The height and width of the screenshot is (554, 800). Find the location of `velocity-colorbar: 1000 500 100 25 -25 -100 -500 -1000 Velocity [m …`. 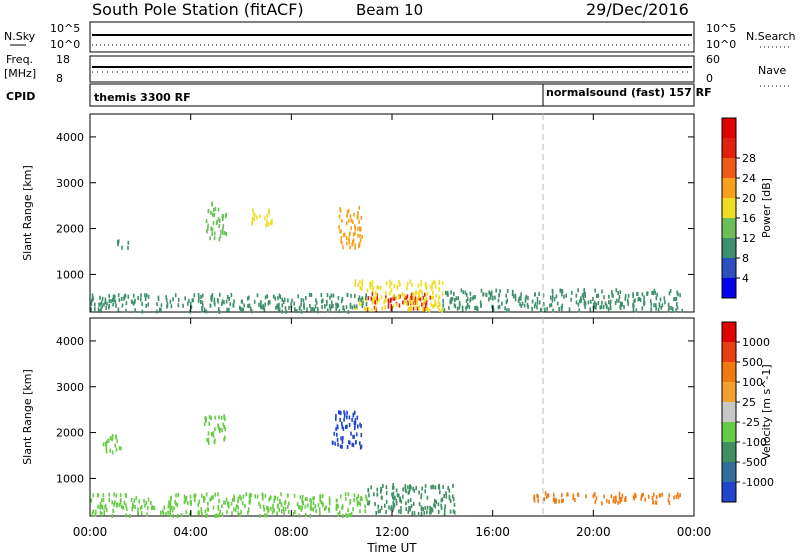

velocity-colorbar: 1000 500 100 25 -25 -100 -500 -1000 Velocity [m … is located at coordinates (747, 412).